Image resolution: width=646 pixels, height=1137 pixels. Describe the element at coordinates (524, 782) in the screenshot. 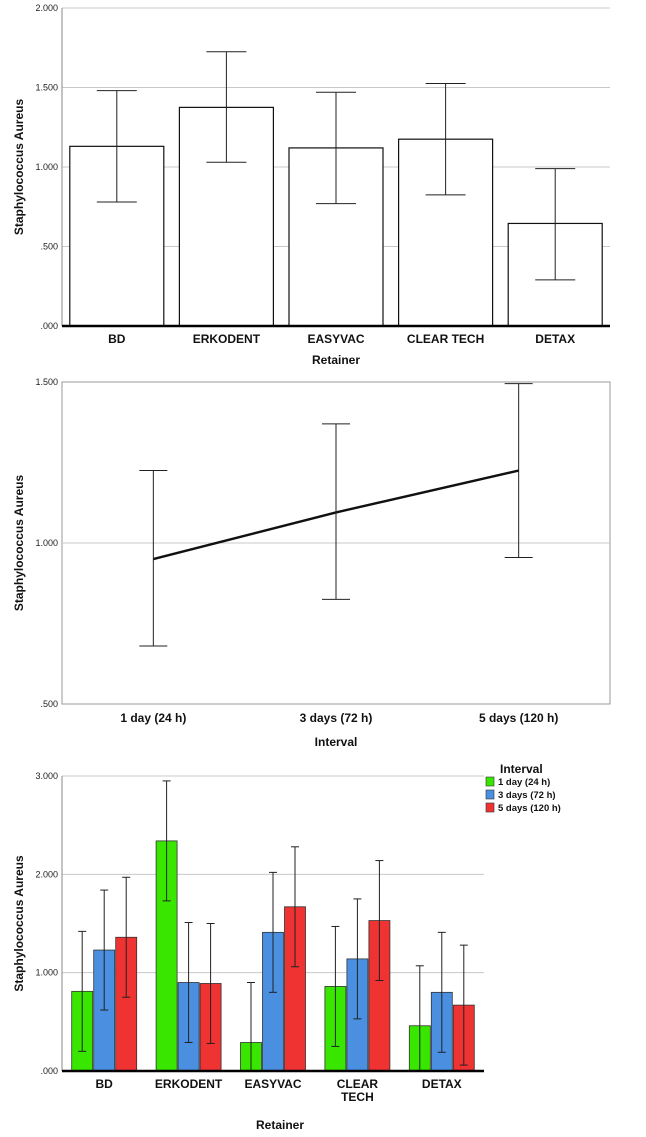

I see `legend-label-0: 1 day (24 h)` at that location.